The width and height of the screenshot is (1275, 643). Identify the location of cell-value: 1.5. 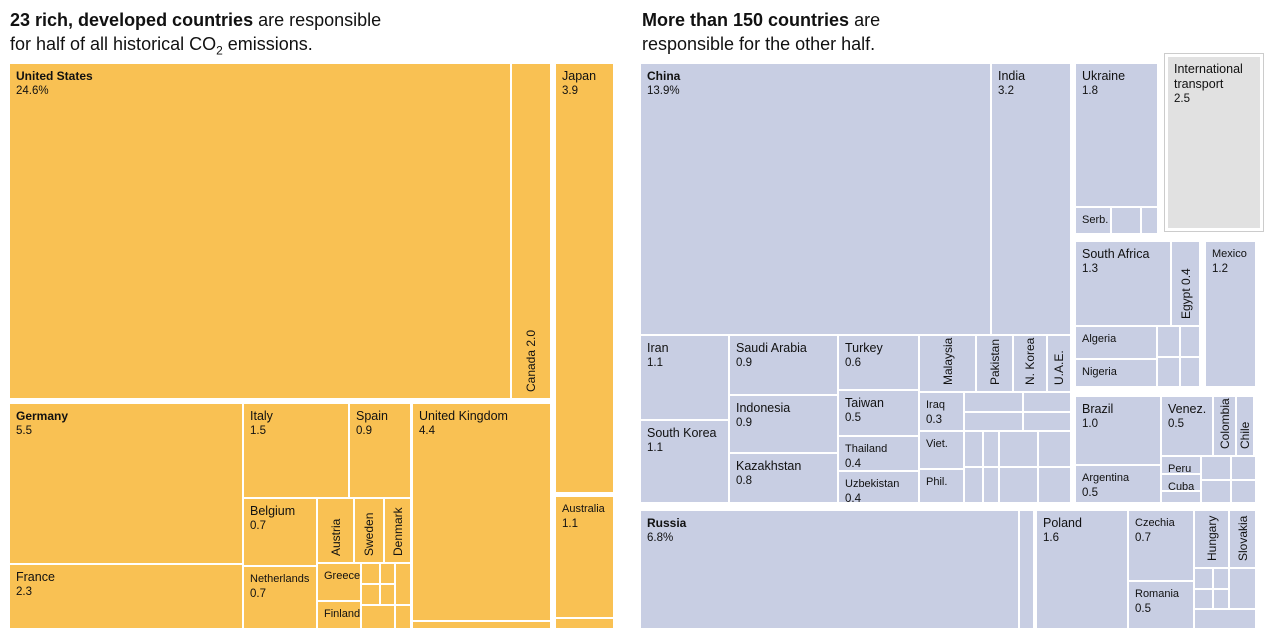
(258, 431).